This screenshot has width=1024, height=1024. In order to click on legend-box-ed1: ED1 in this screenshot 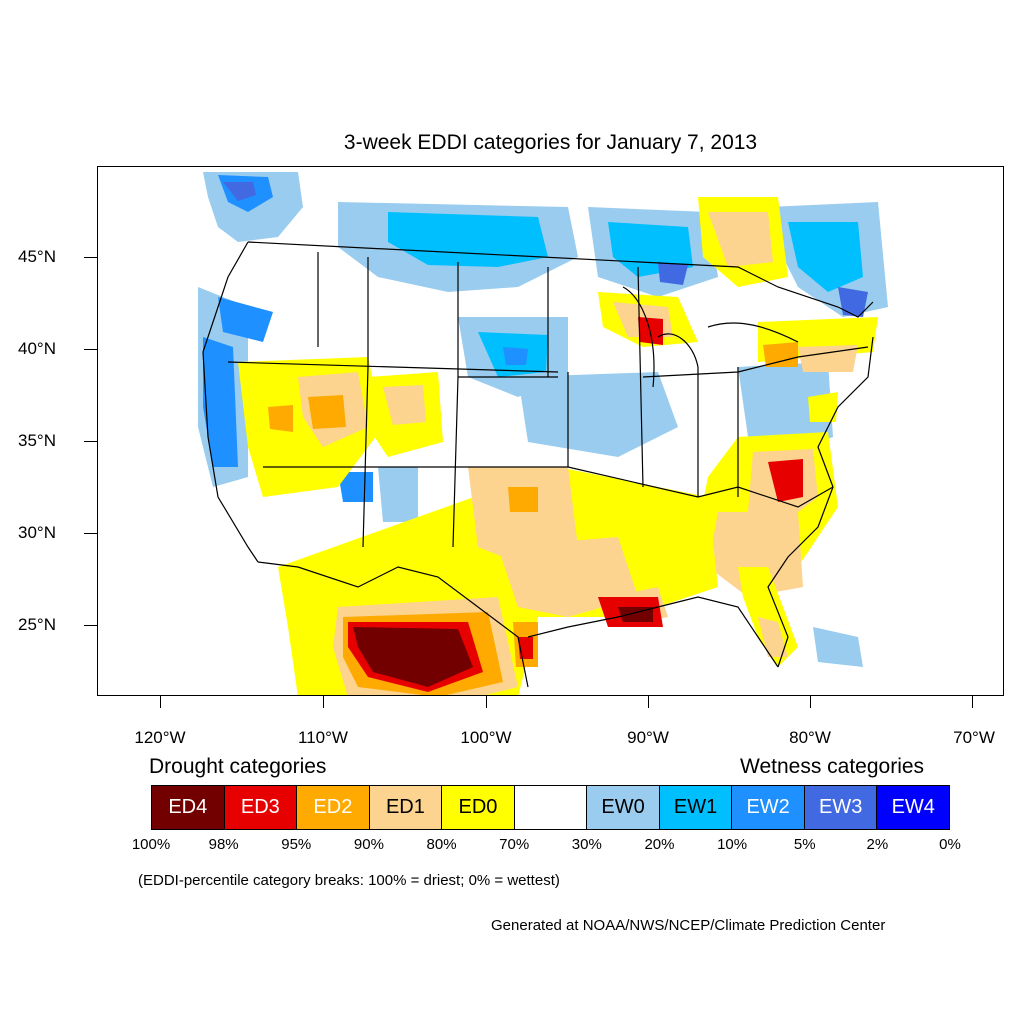, I will do `click(406, 807)`.